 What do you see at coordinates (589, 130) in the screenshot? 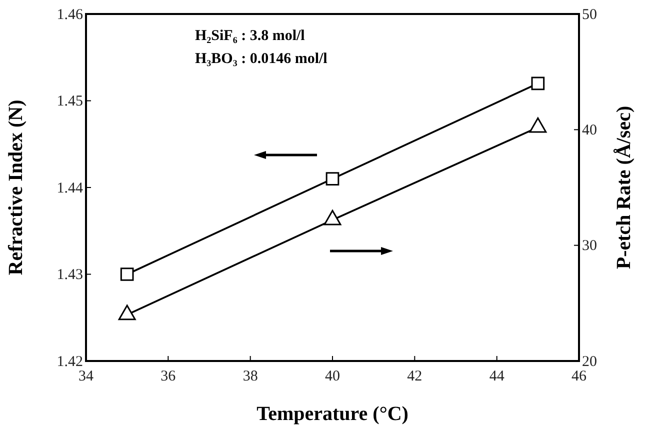
I see `y2-tick-label: 40` at bounding box center [589, 130].